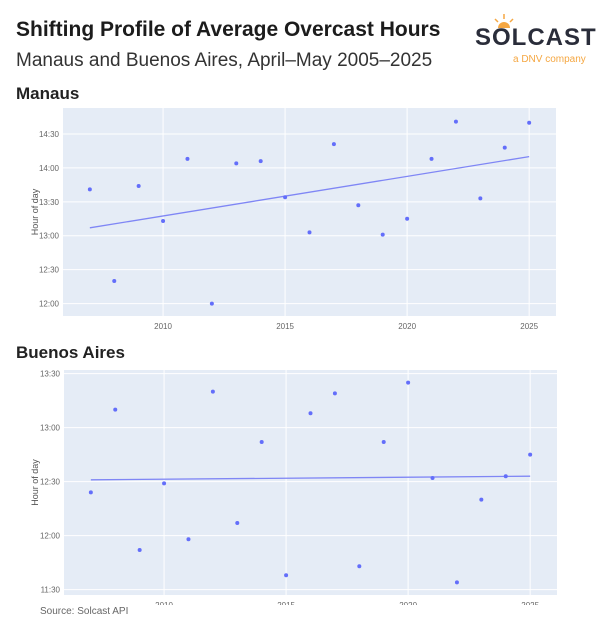 The image size is (600, 631). I want to click on logo-name: SOLCAST, so click(536, 37).